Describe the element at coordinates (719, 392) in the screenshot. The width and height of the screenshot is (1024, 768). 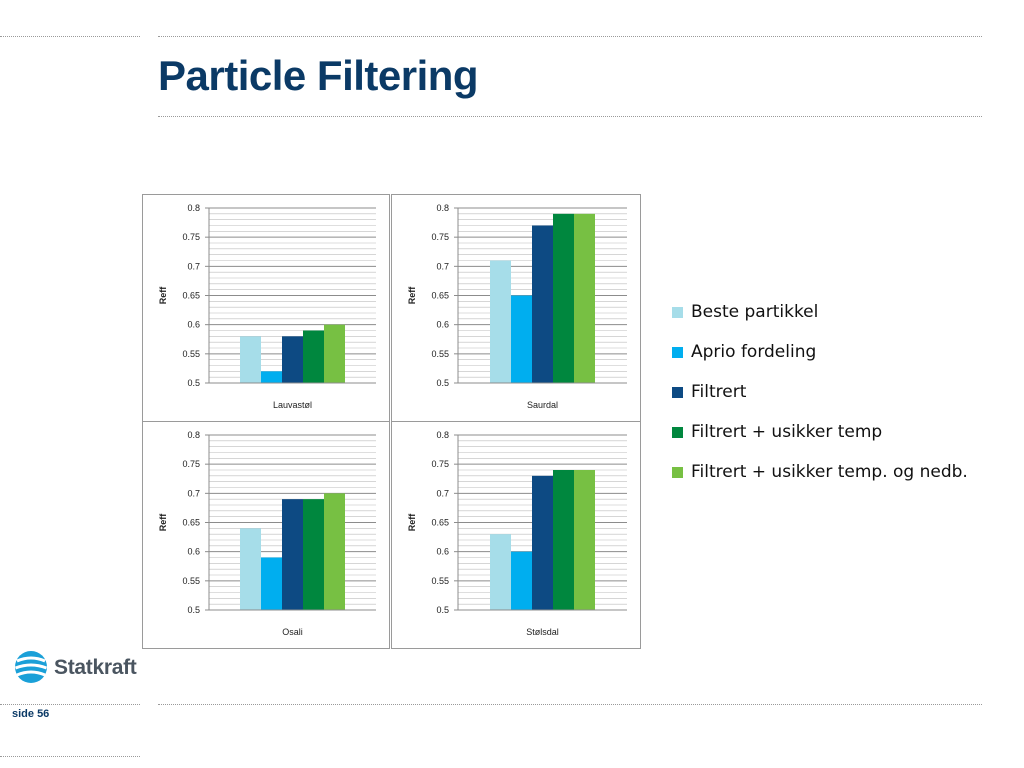
I see `legend-label: Filtrert` at that location.